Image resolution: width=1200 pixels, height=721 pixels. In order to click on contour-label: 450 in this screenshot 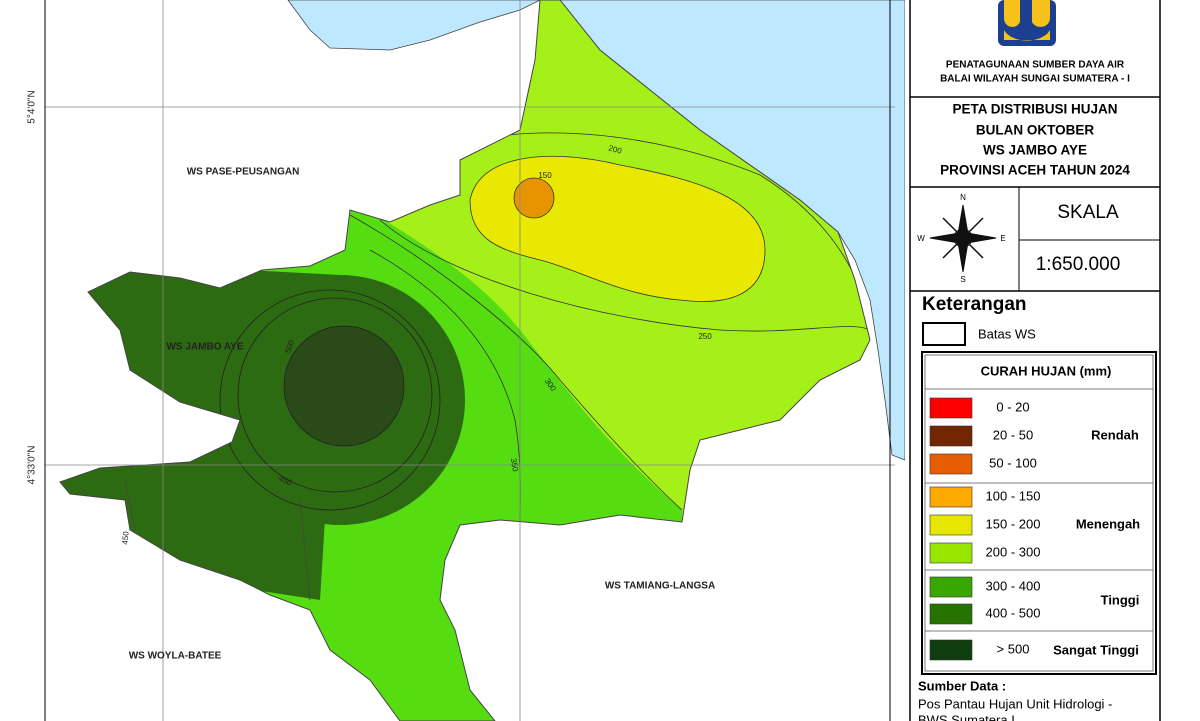, I will do `click(126, 537)`.